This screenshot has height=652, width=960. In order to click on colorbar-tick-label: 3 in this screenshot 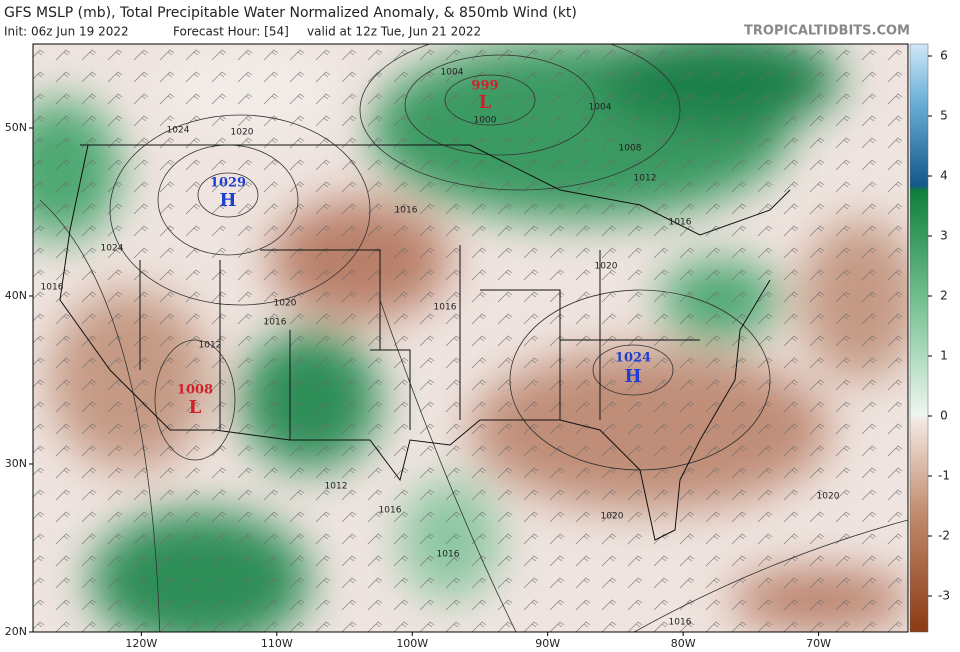, I will do `click(944, 236)`.